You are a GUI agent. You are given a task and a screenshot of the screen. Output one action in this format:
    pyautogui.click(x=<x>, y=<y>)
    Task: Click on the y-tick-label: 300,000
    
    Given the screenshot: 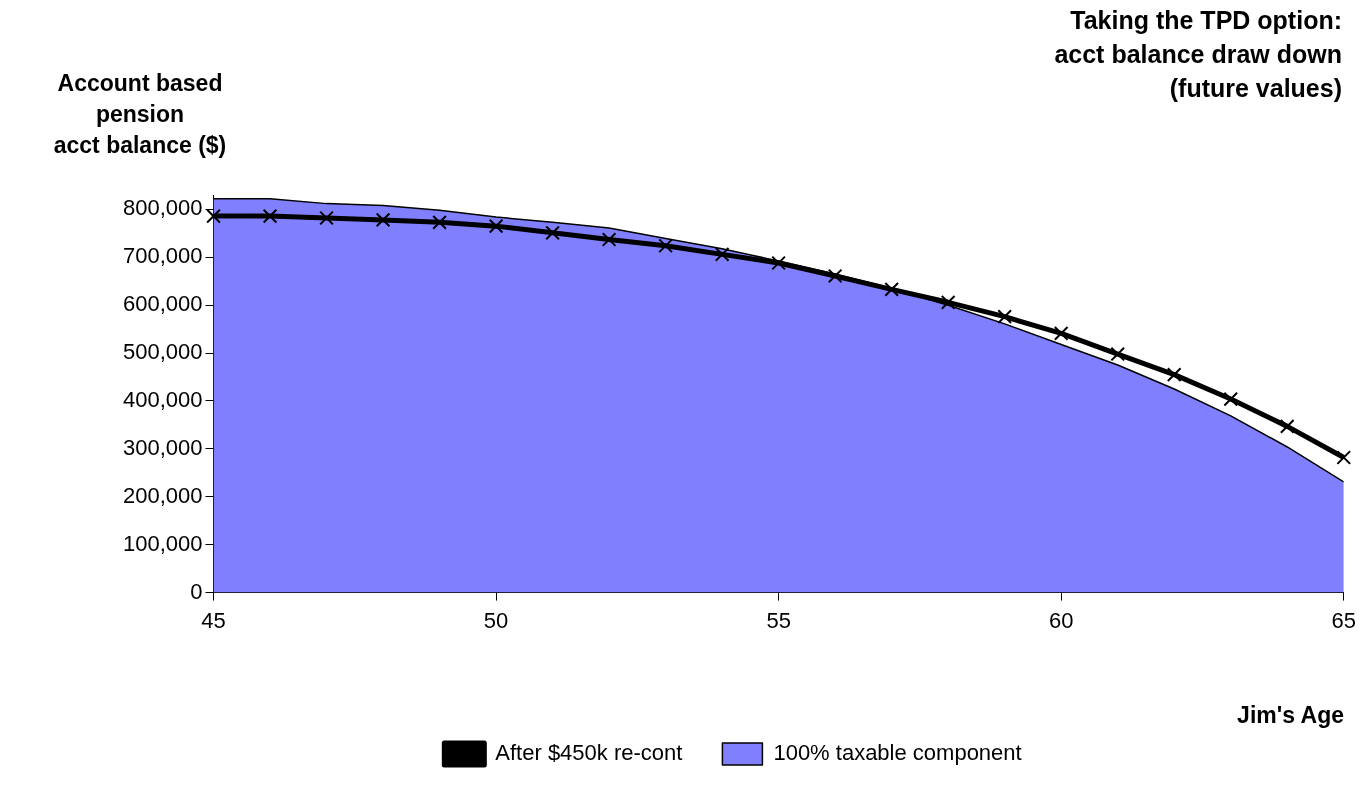 What is the action you would take?
    pyautogui.click(x=162, y=447)
    